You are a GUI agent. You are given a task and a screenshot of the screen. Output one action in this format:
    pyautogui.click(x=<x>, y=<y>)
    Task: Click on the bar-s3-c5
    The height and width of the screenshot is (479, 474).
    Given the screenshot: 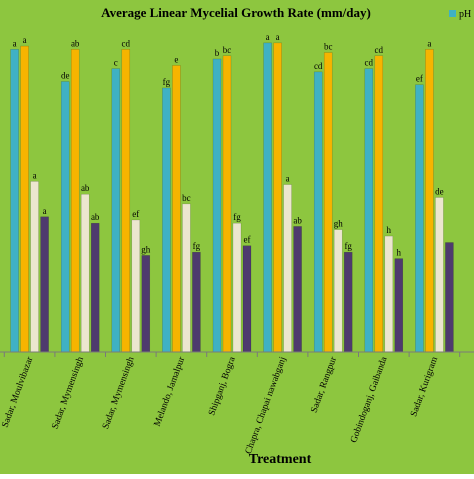 What is the action you would take?
    pyautogui.click(x=247, y=299)
    